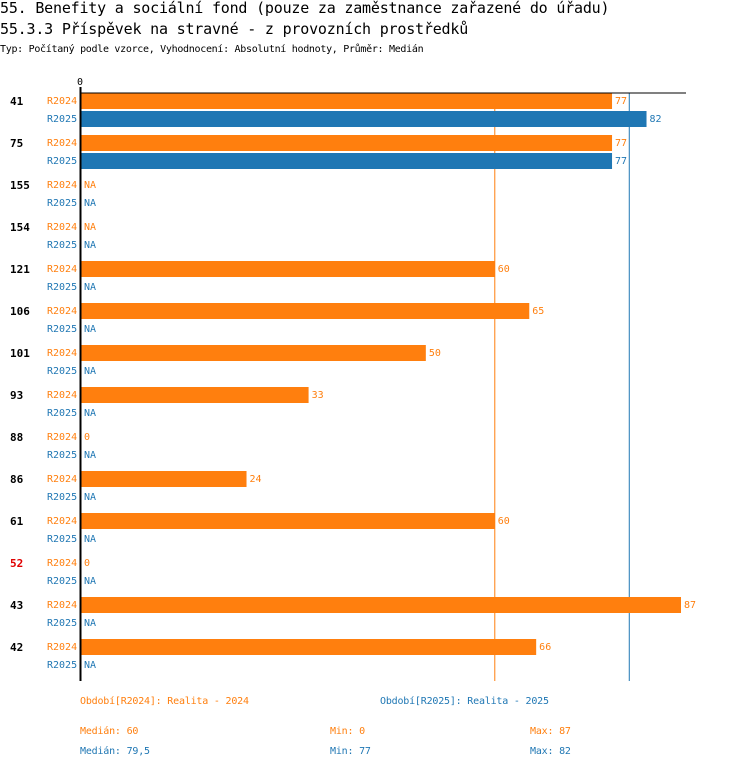 Image resolution: width=750 pixels, height=770 pixels. What do you see at coordinates (435, 353) in the screenshot?
I see `data-label: 50` at bounding box center [435, 353].